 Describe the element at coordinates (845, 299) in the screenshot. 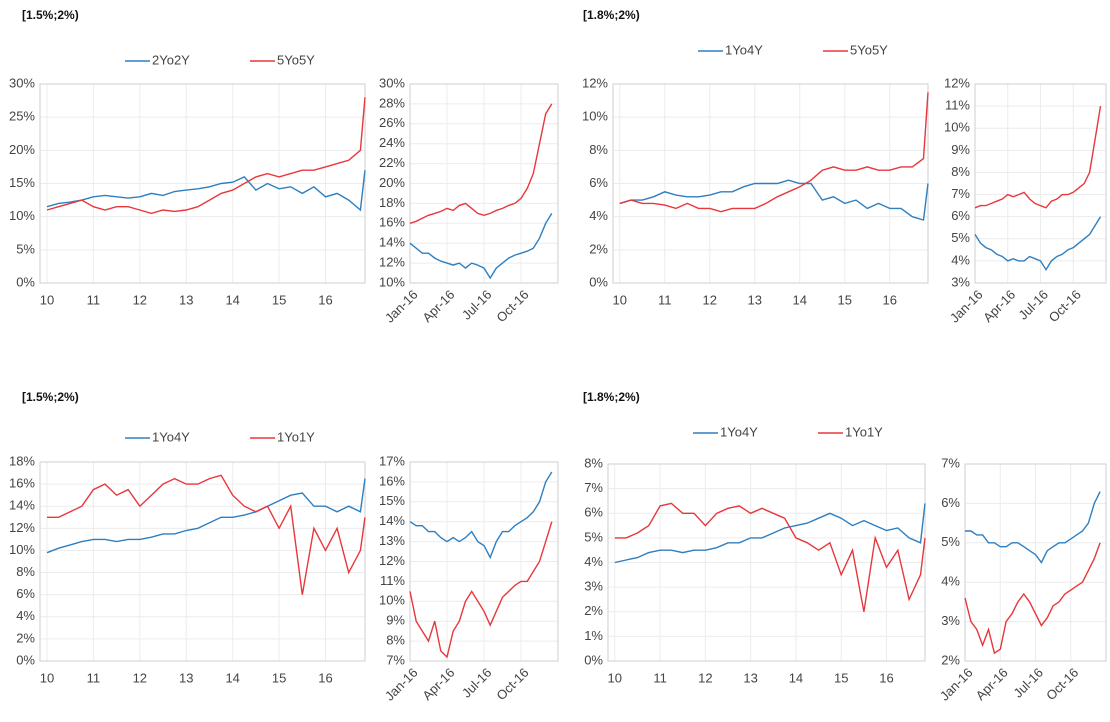

I see `x-tick-label: 15` at that location.